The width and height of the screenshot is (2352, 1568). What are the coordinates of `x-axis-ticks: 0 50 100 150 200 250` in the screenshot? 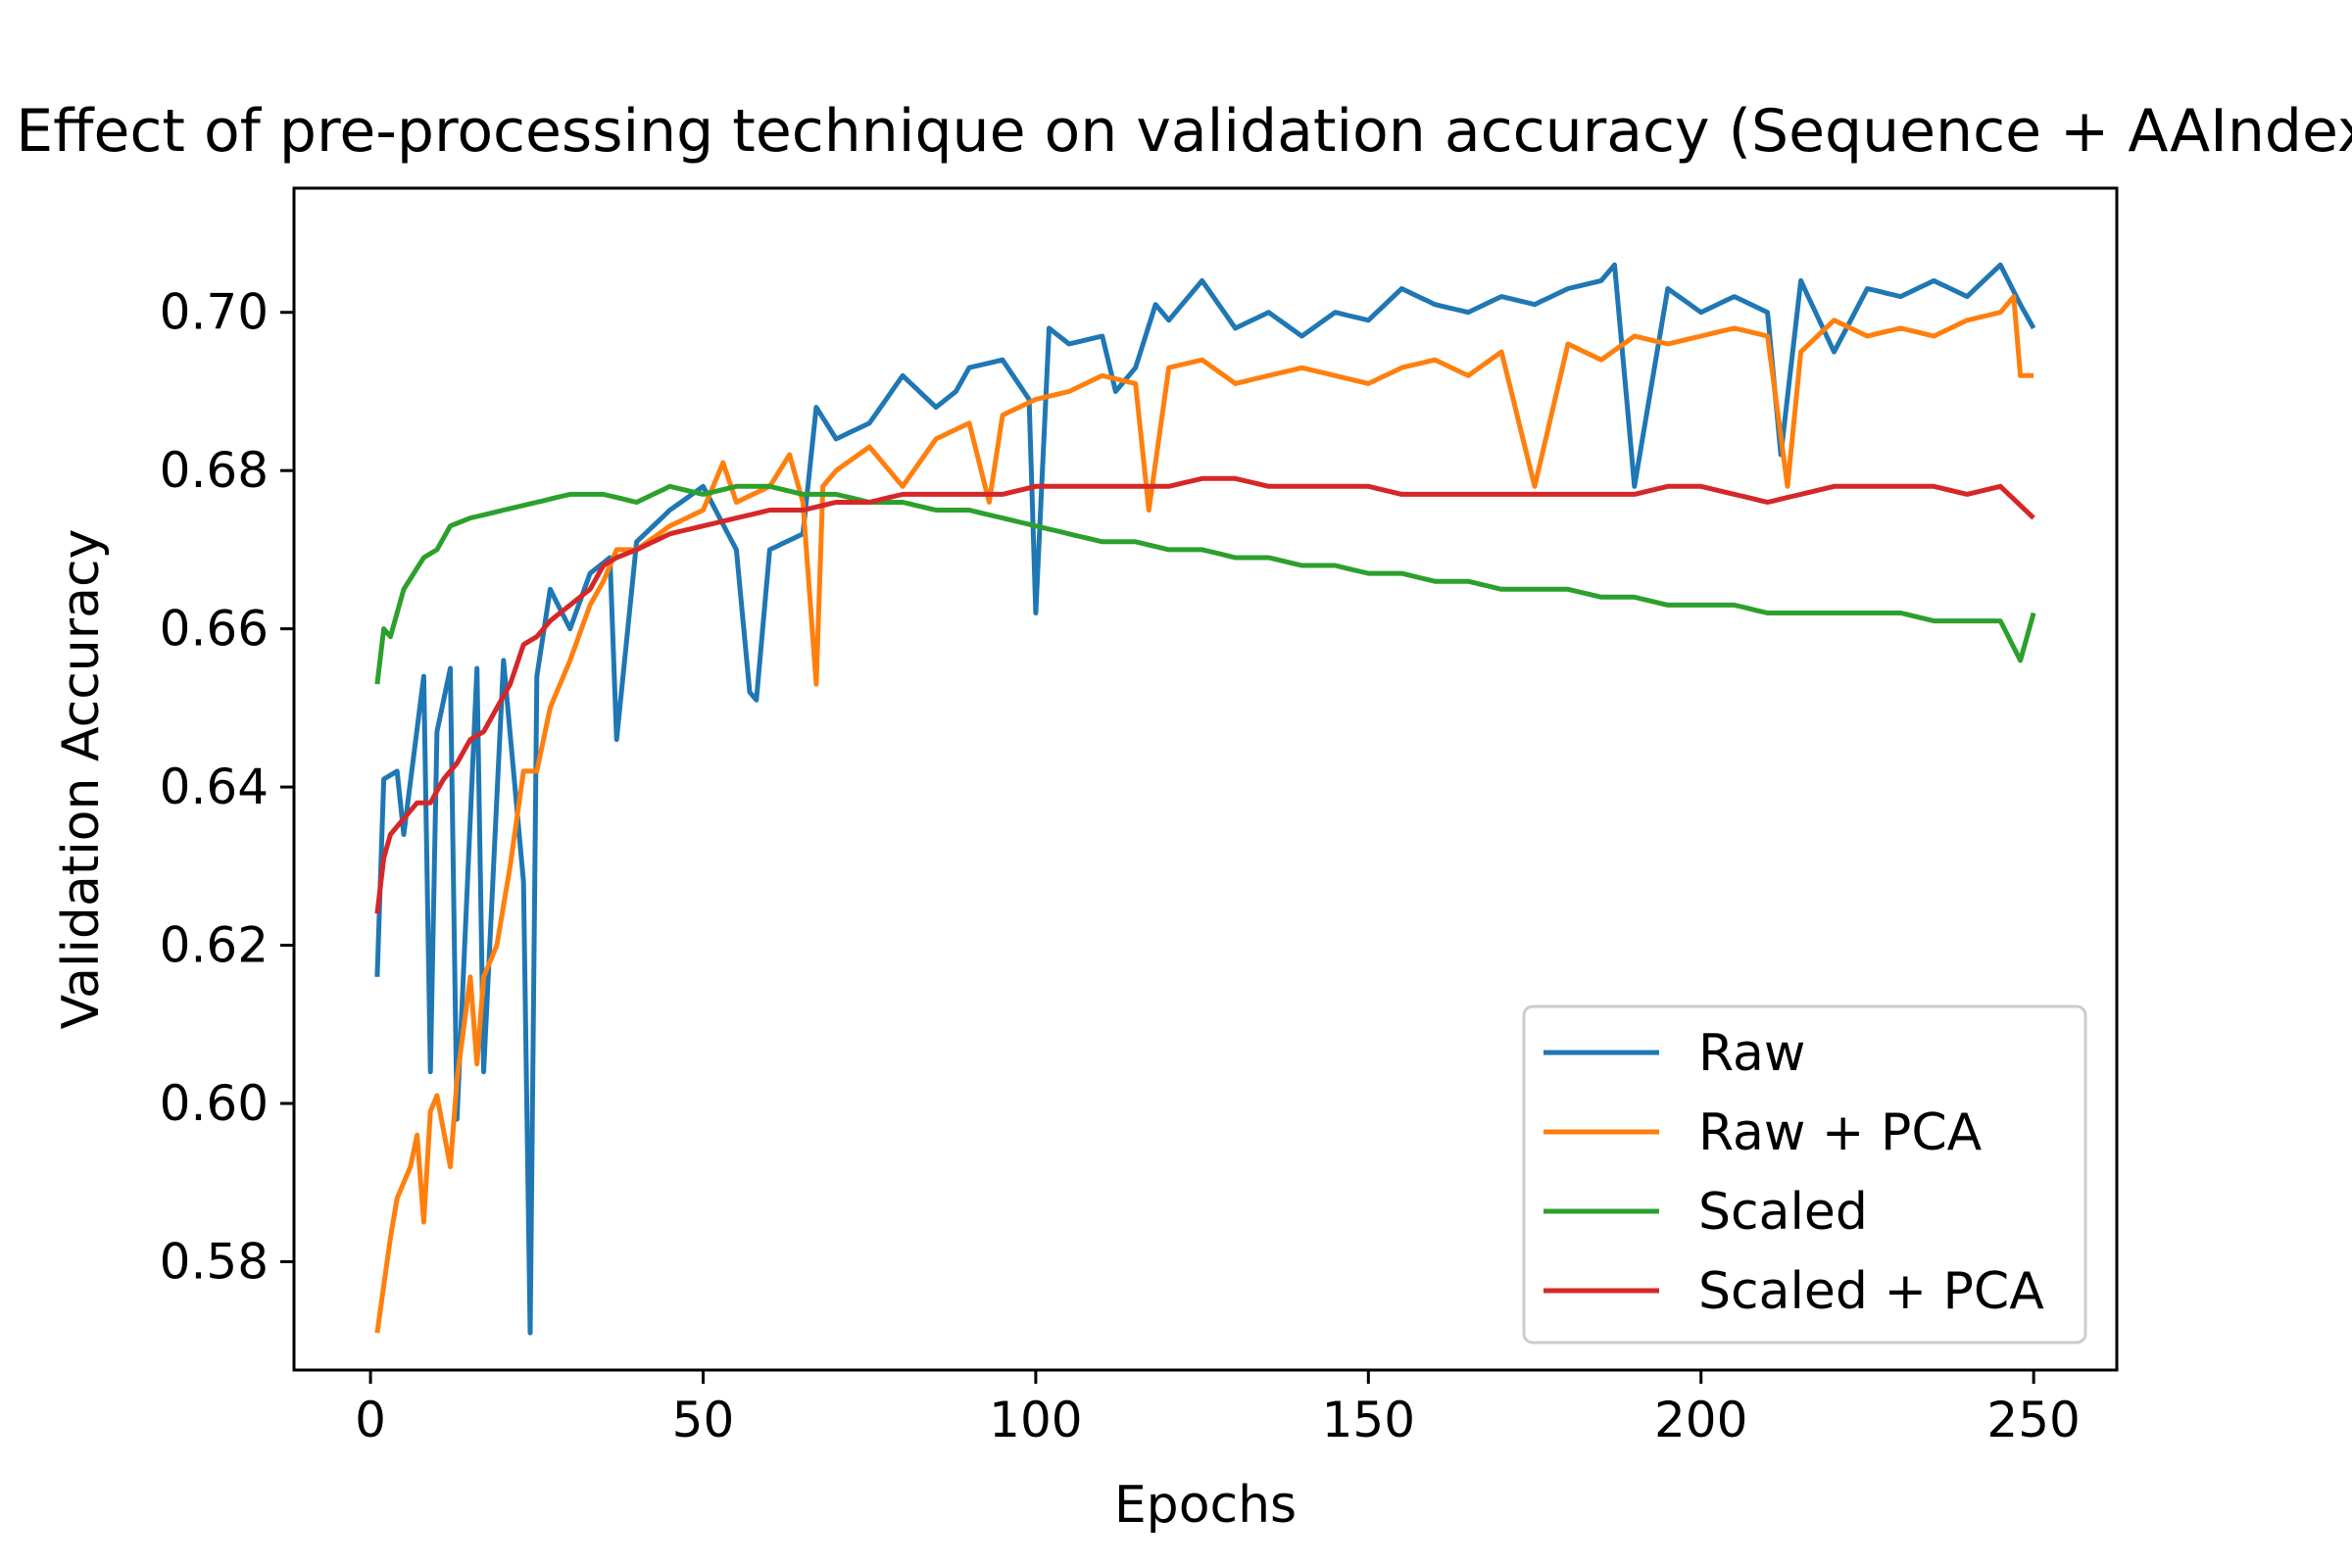 It's located at (1218, 1409).